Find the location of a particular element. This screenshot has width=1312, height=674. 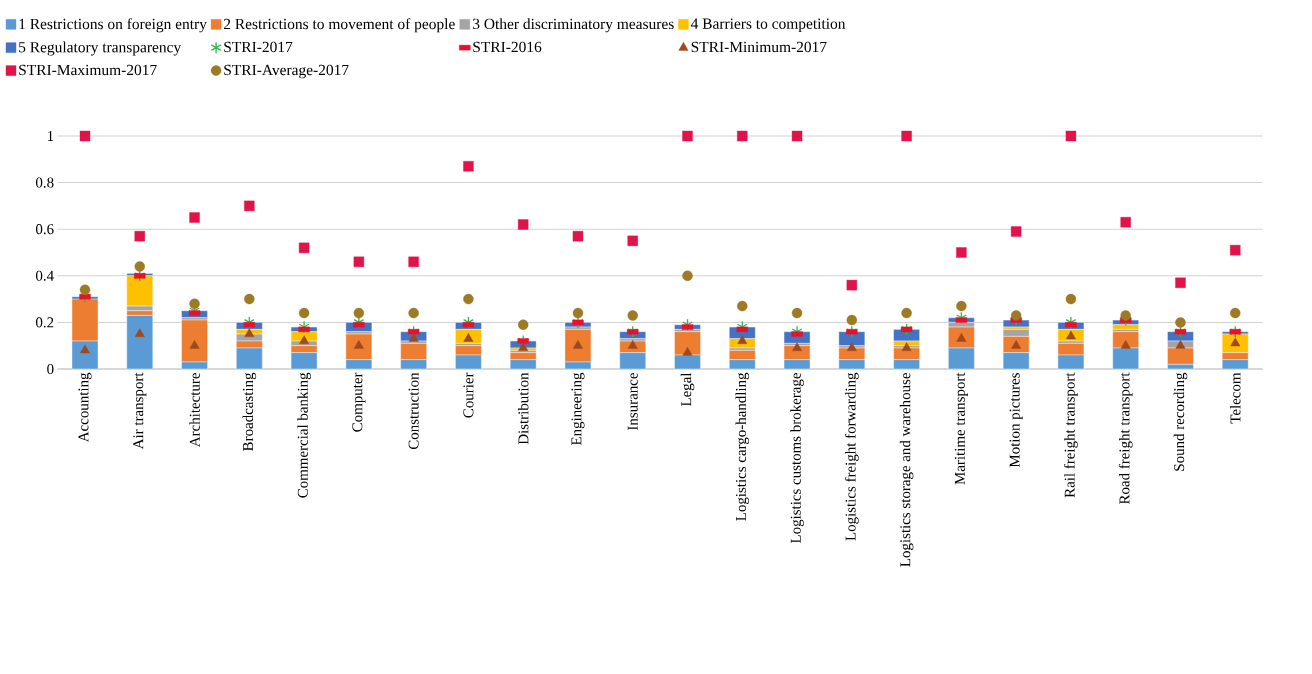

y-tick-label: 0 is located at coordinates (50, 369).